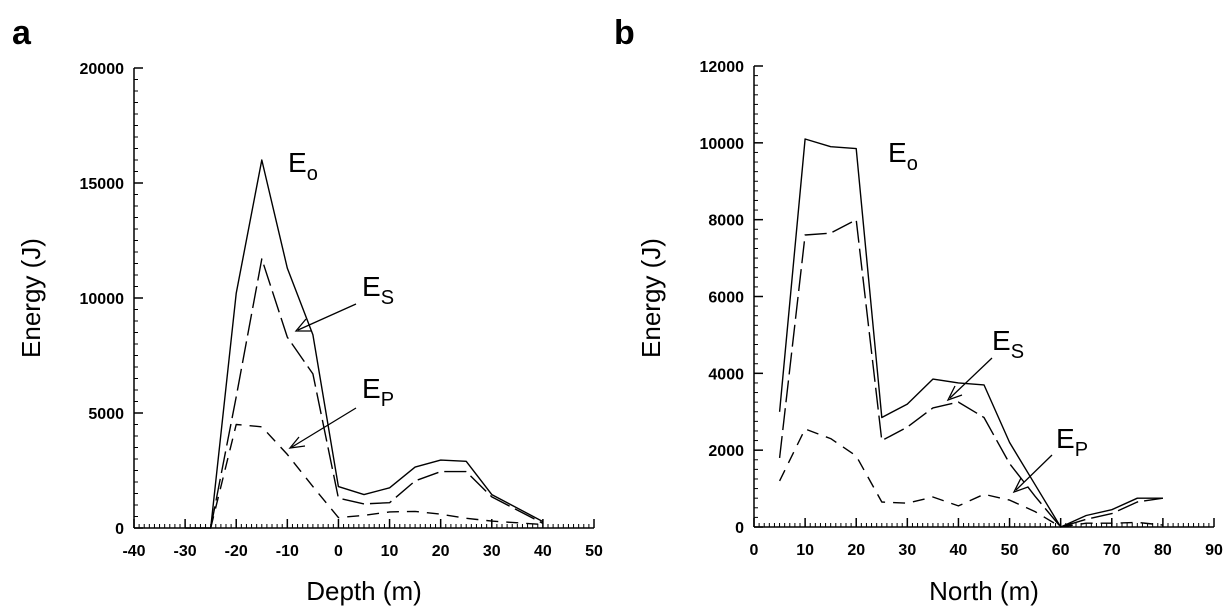 The width and height of the screenshot is (1231, 615). What do you see at coordinates (722, 67) in the screenshot?
I see `y-tick-label: 12000` at bounding box center [722, 67].